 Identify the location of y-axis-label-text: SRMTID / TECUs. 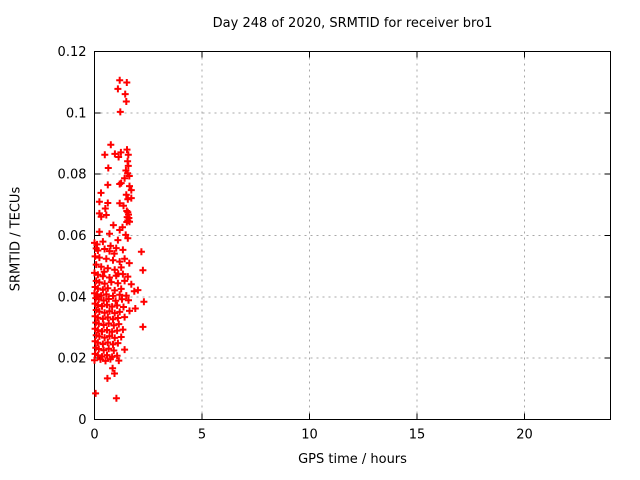
(16, 239).